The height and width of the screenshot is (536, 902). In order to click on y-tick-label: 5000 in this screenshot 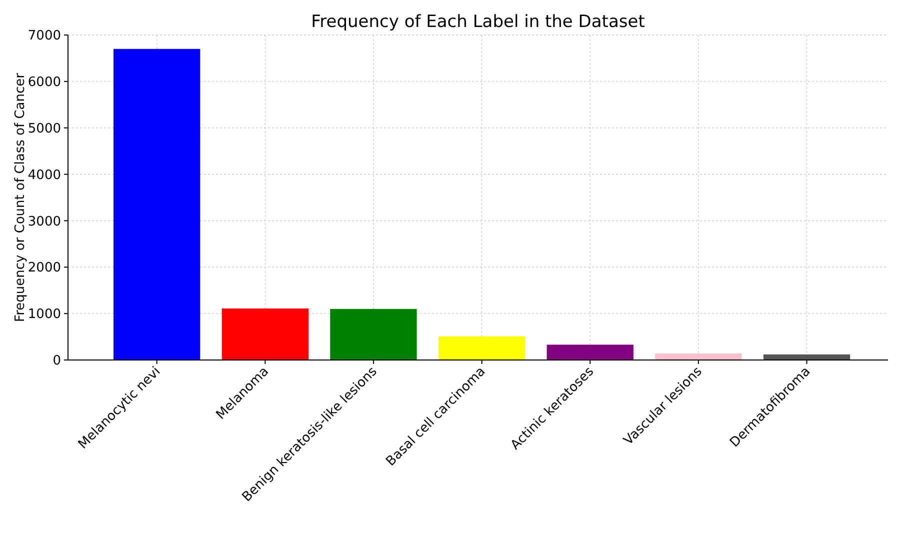, I will do `click(44, 128)`.